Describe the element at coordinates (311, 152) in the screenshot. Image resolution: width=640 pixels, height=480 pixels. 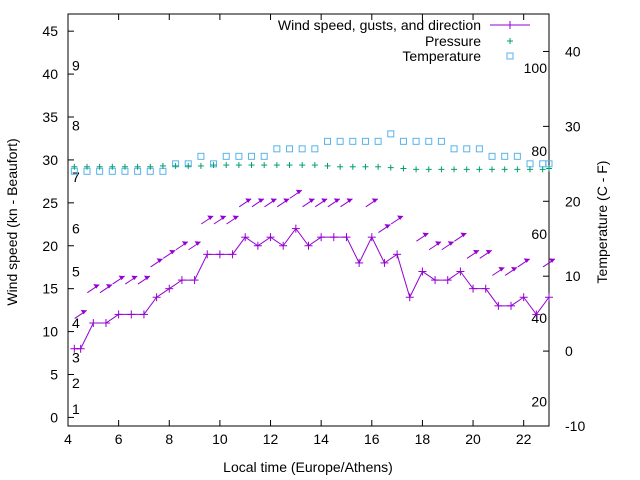
I see `temperature-series` at that location.